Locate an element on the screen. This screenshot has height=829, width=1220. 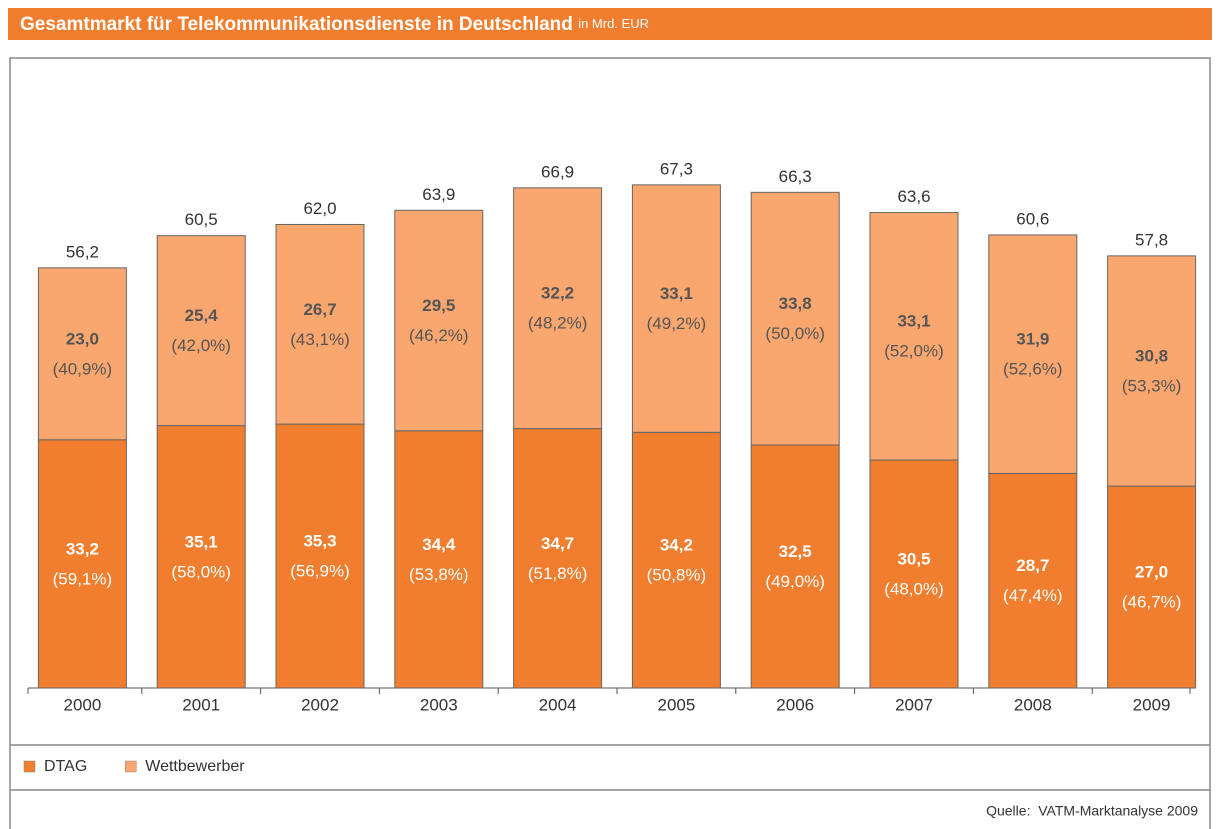
share-label: (59,1%) is located at coordinates (83, 578).